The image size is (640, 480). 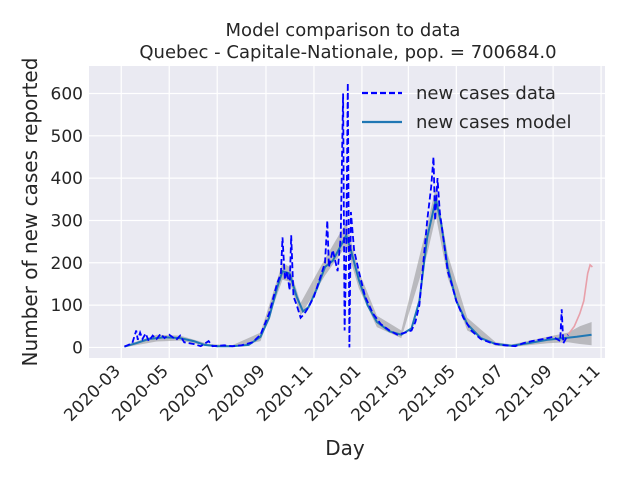 What do you see at coordinates (486, 93) in the screenshot?
I see `legend-label: new cases data` at bounding box center [486, 93].